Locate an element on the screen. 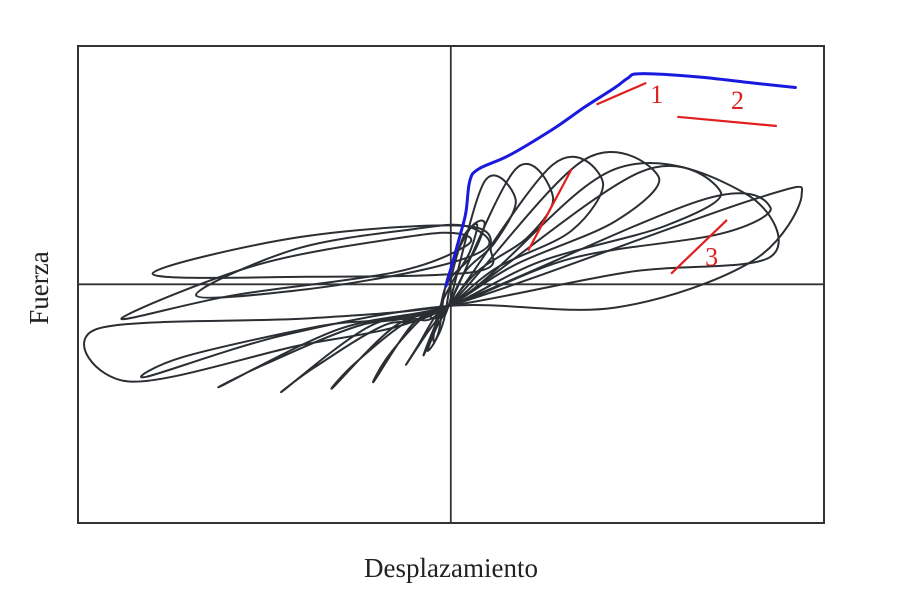  annotation-label-1: 1 is located at coordinates (656, 94).